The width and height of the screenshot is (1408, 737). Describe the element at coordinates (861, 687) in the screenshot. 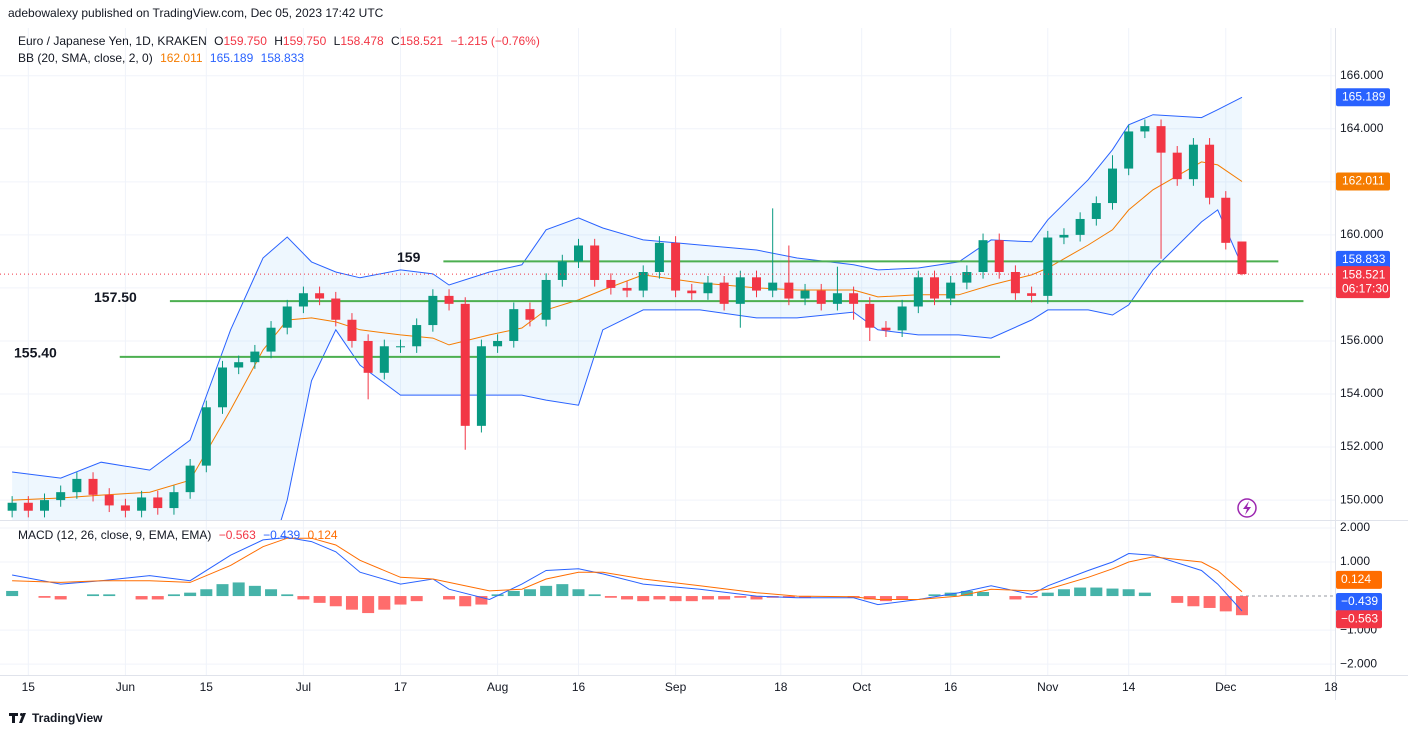

I see `x-tick-label: Oct` at that location.